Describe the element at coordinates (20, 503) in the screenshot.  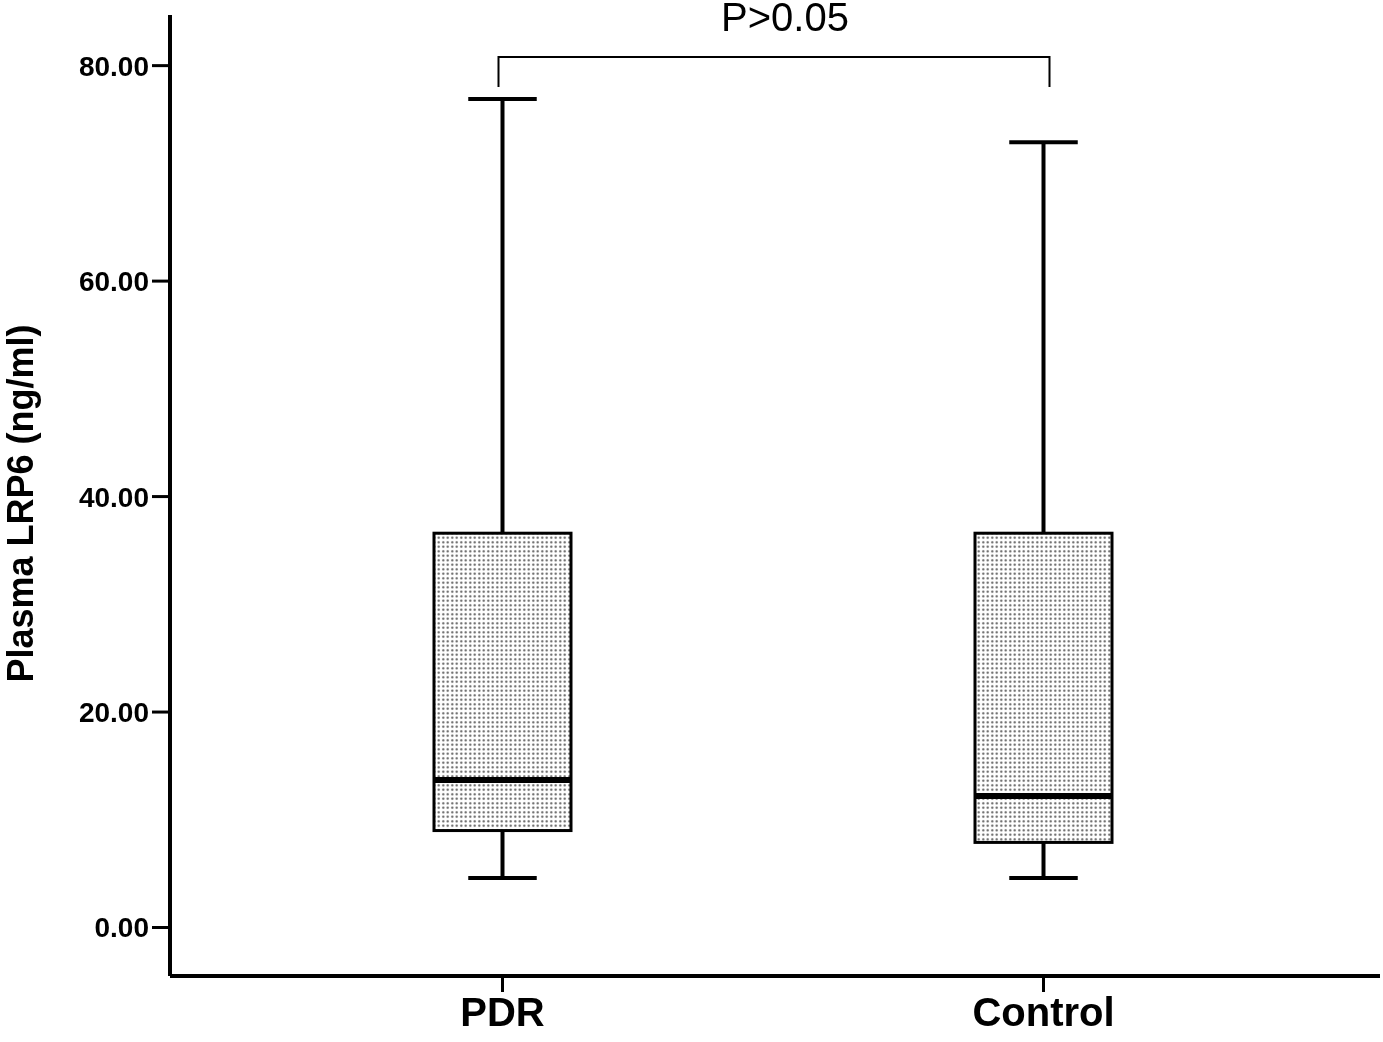
I see `y-axis-title: Plasma LRP6 (ng/ml)` at that location.